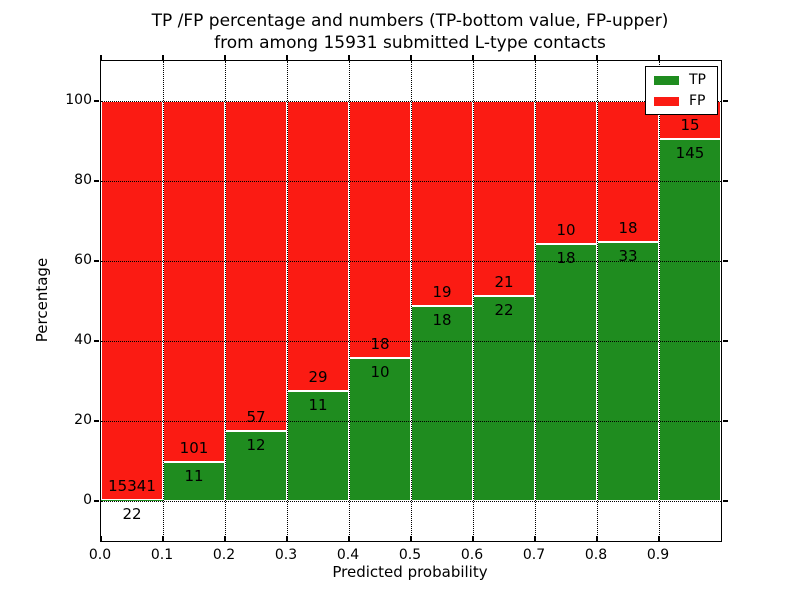 This screenshot has width=800, height=600. Describe the element at coordinates (442, 292) in the screenshot. I see `bar-label-fp: 19` at that location.